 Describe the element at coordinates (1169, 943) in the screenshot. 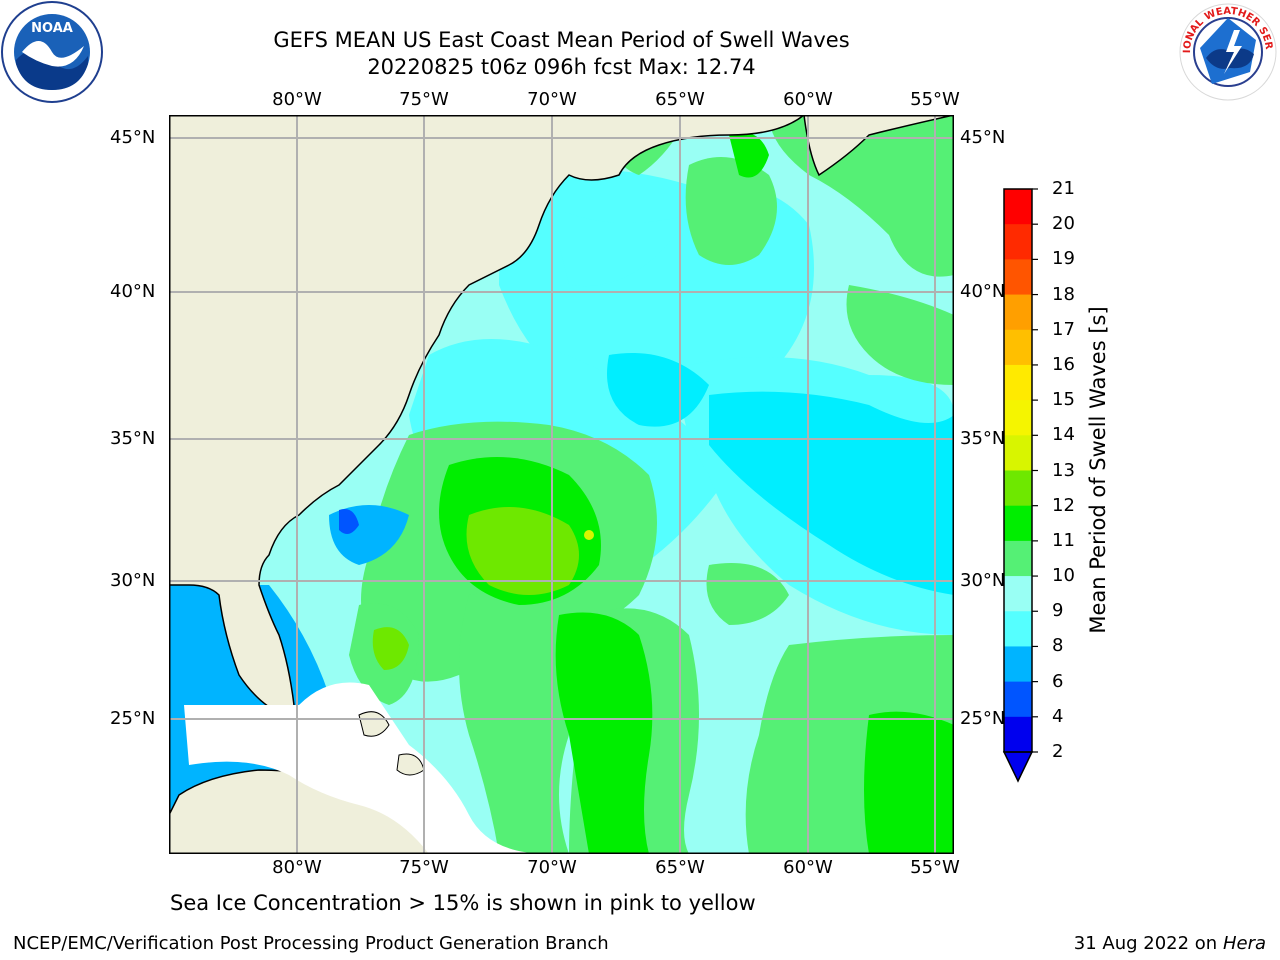

I see `date-stamp: 31 Aug 2022 on Hera` at that location.